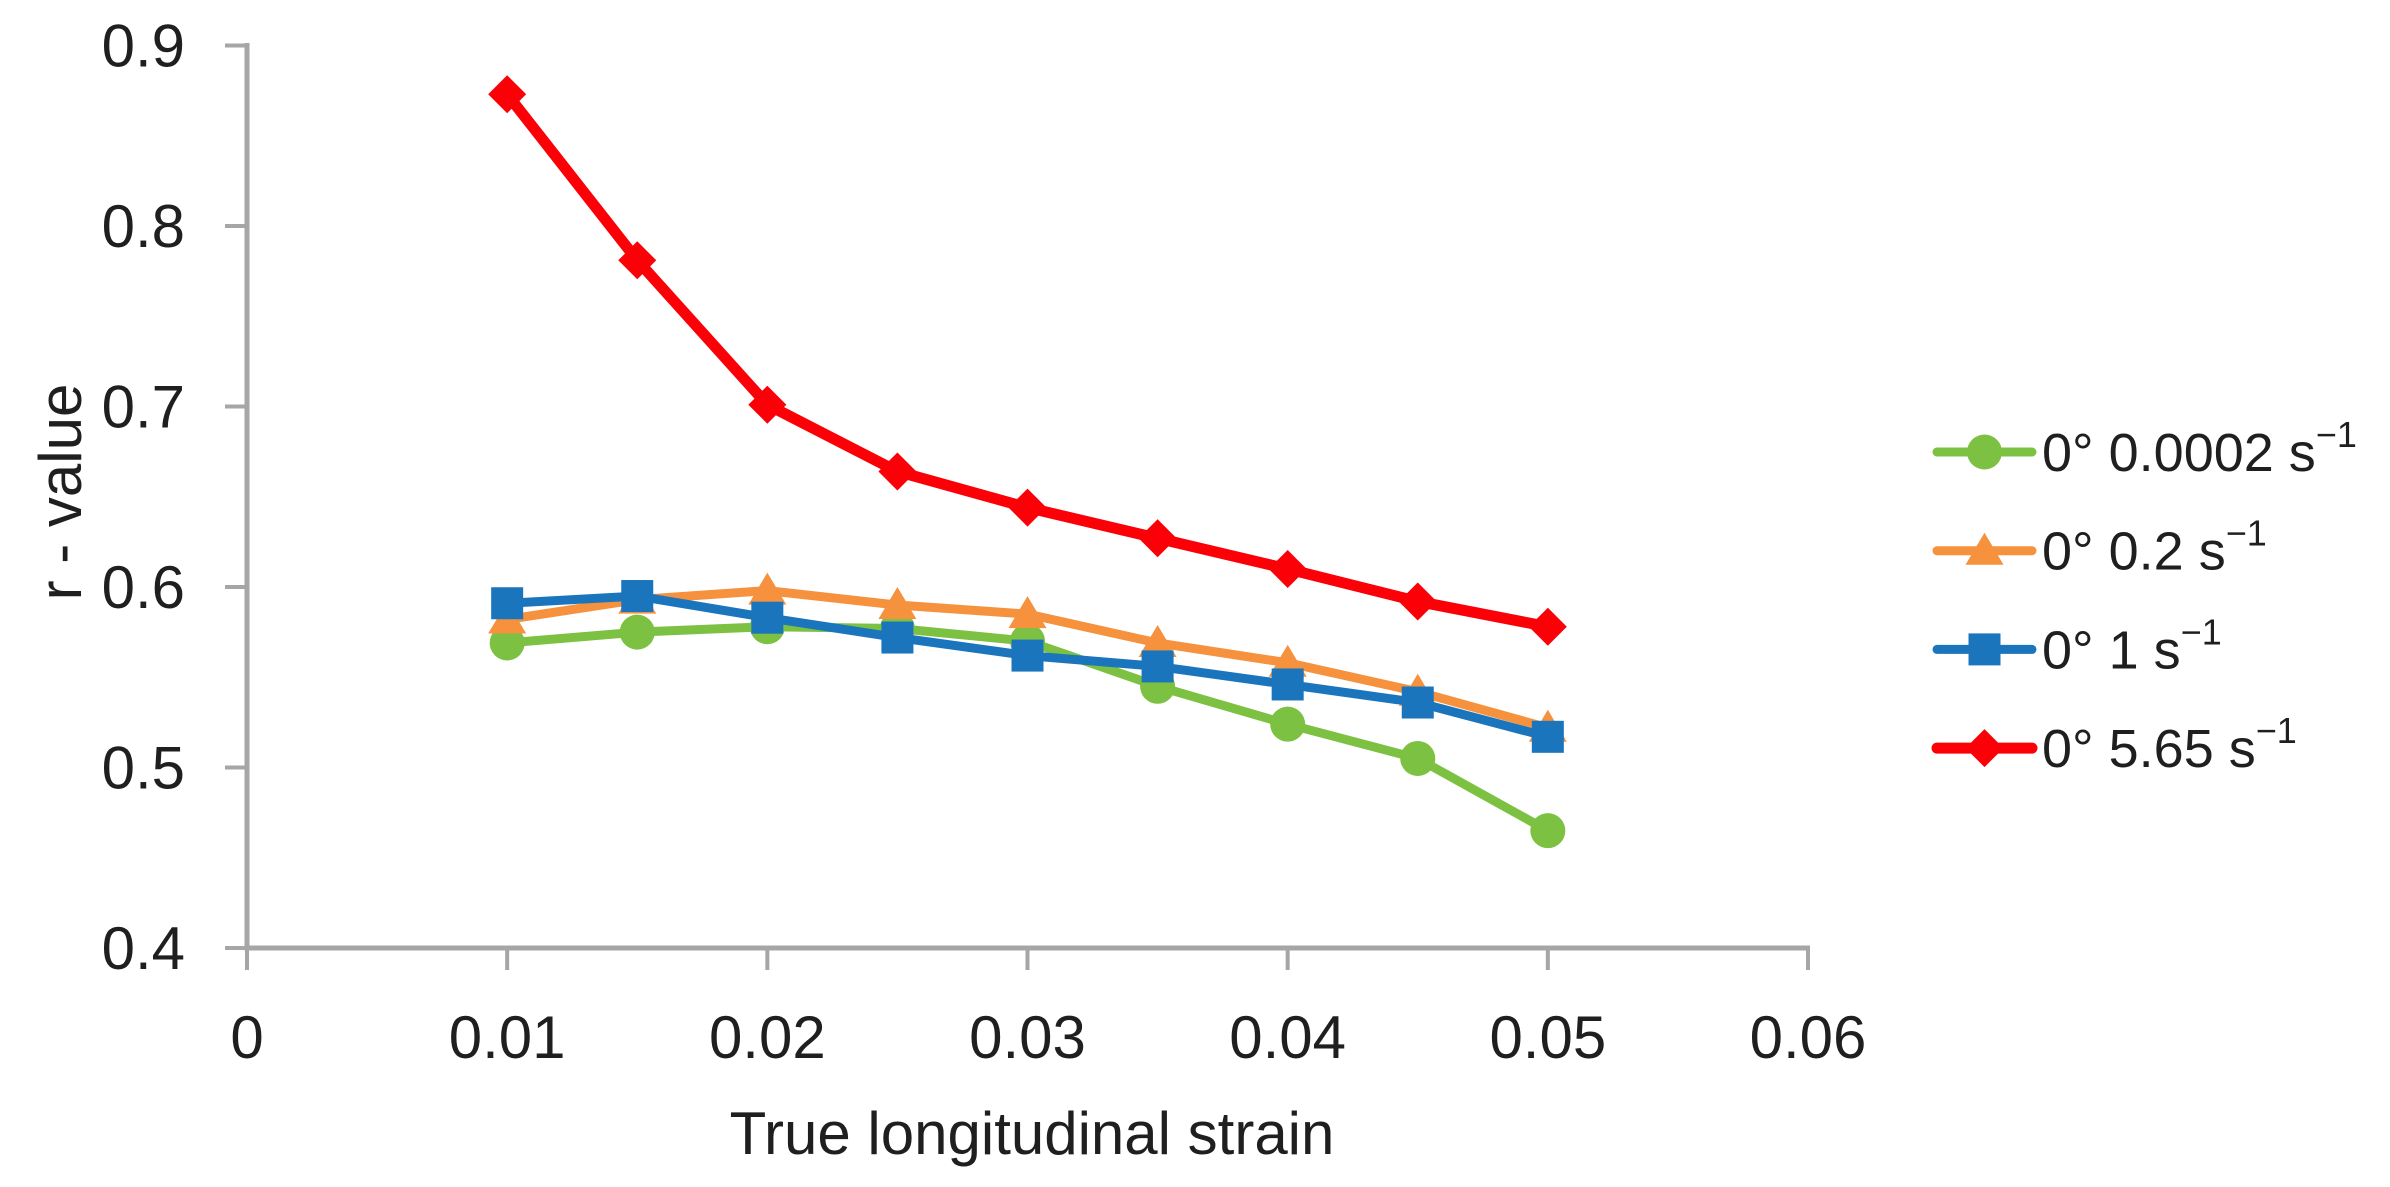 Image resolution: width=2390 pixels, height=1187 pixels. I want to click on legend-item: 0° 0.0002 s−1, so click(2144, 448).